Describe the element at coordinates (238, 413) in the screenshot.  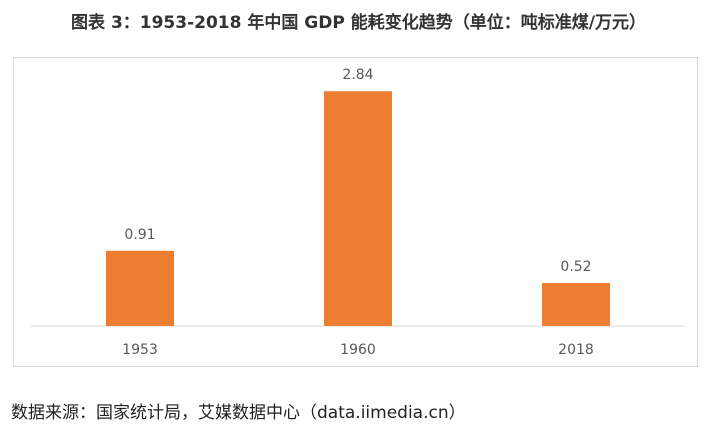
I see `data-source-note: 数据来源：国家统计局，艾媒数据中心（data.iimedia.cn）` at that location.